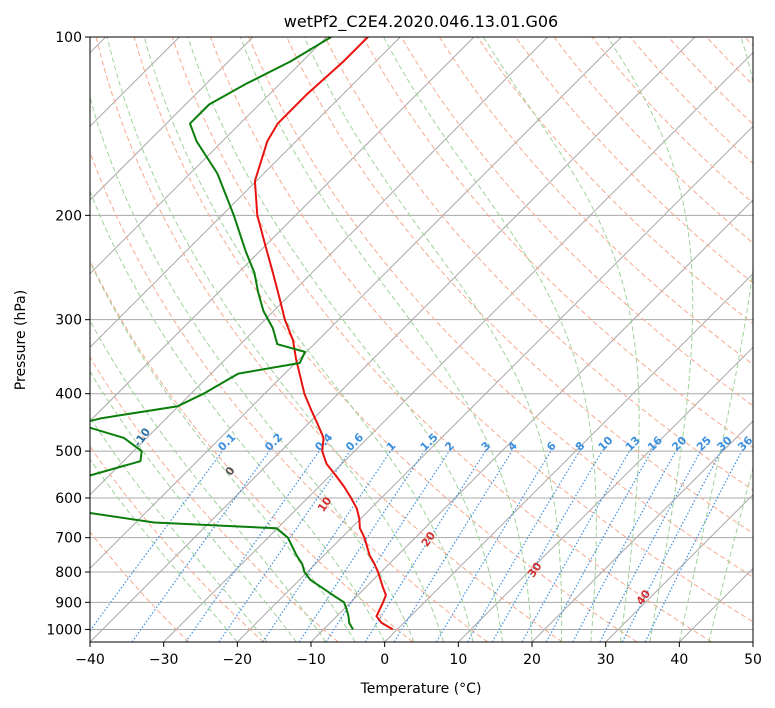 This screenshot has height=708, width=775. What do you see at coordinates (68, 573) in the screenshot?
I see `y-tick-label: 800` at bounding box center [68, 573].